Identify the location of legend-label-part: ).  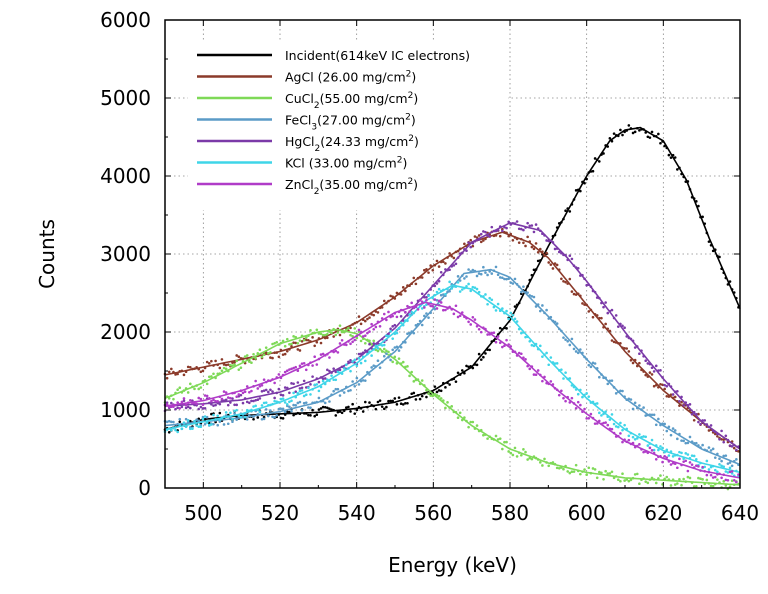
(413, 120).